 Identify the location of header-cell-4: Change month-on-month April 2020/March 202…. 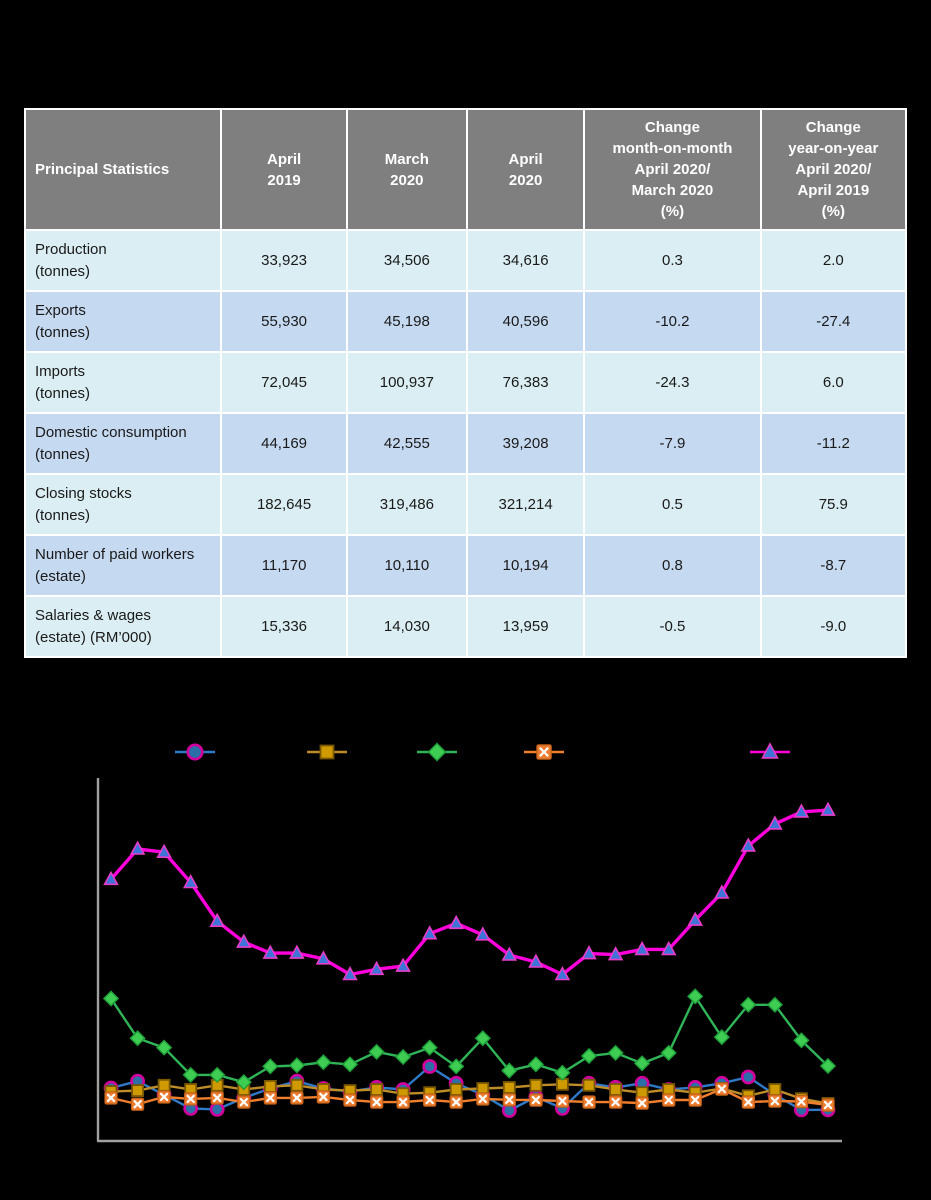
(672, 169).